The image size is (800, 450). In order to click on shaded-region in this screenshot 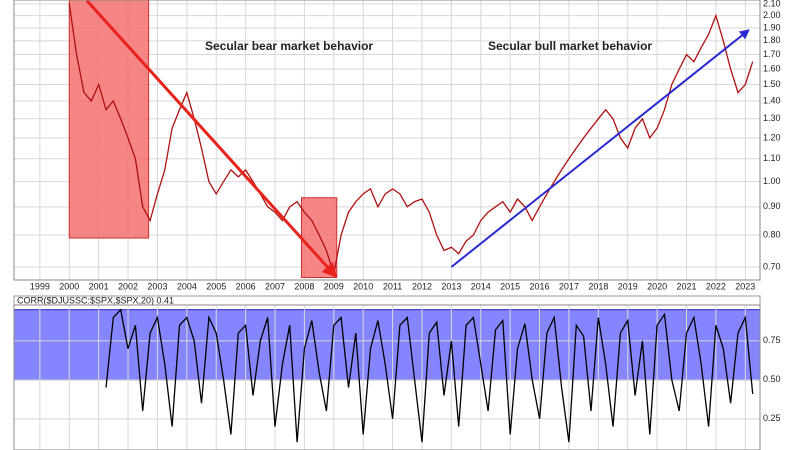, I will do `click(109, 119)`.